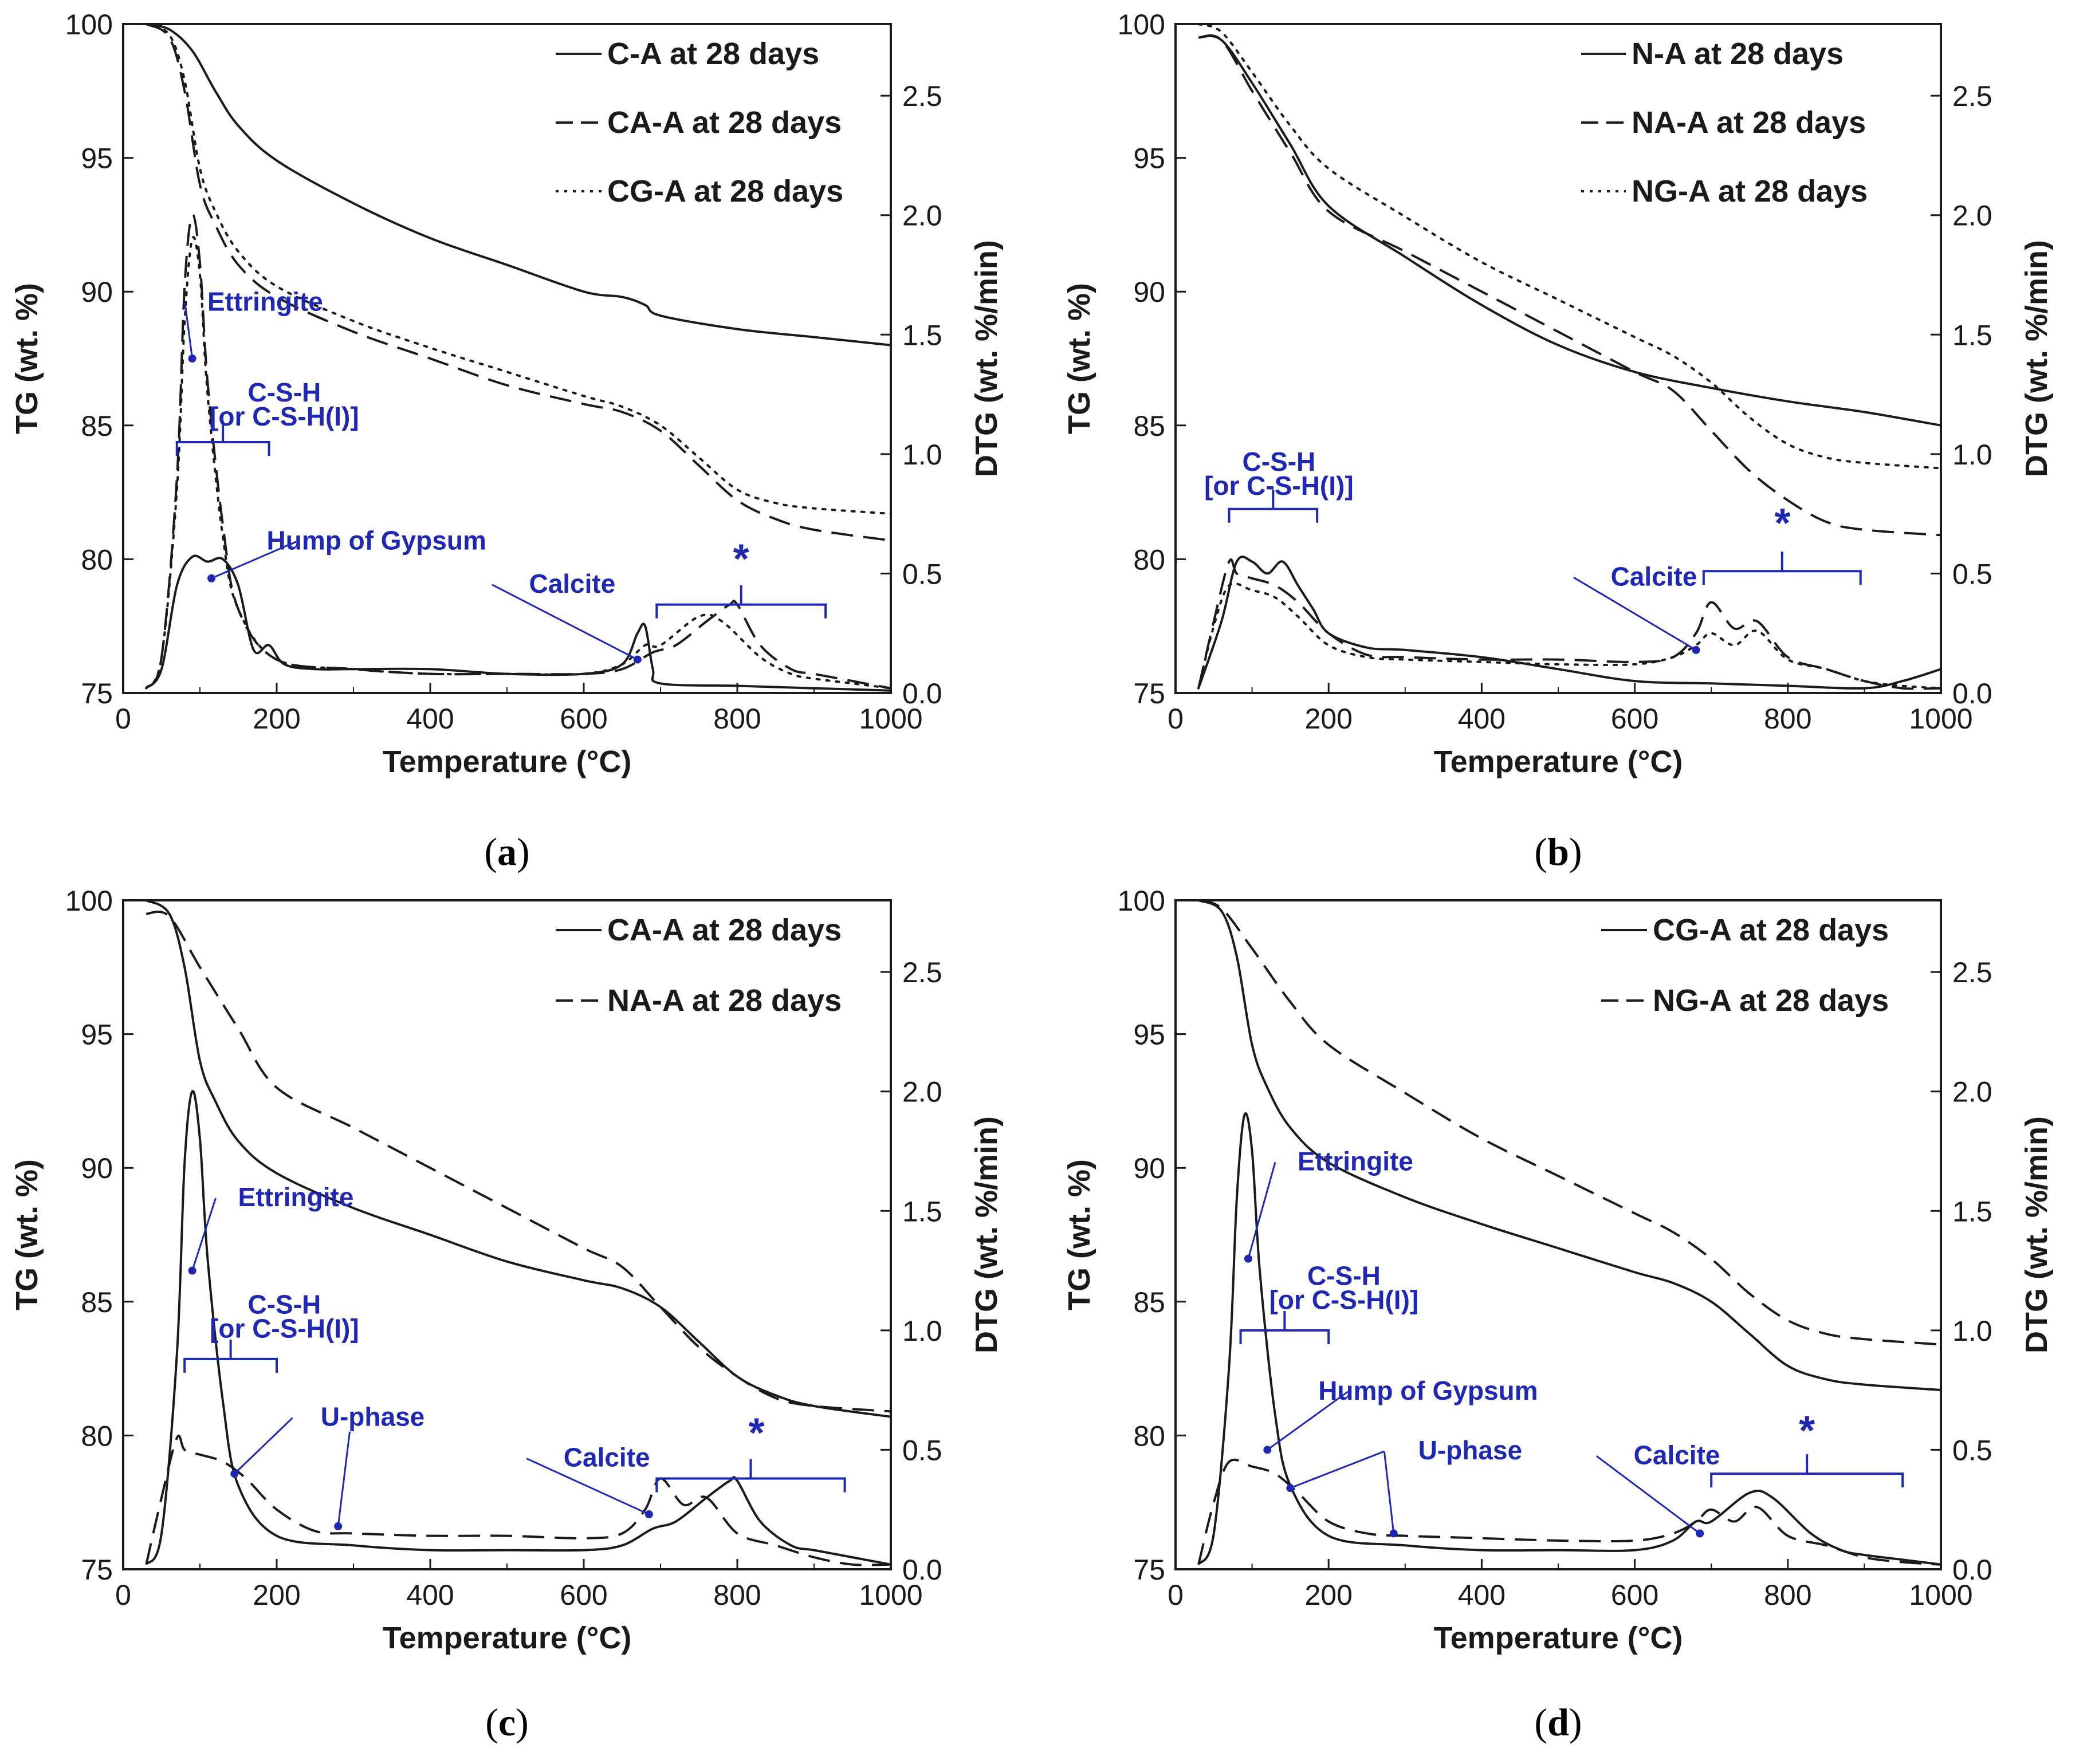 The height and width of the screenshot is (1764, 2091). What do you see at coordinates (492, 1722) in the screenshot?
I see `panel-label-open: (` at bounding box center [492, 1722].